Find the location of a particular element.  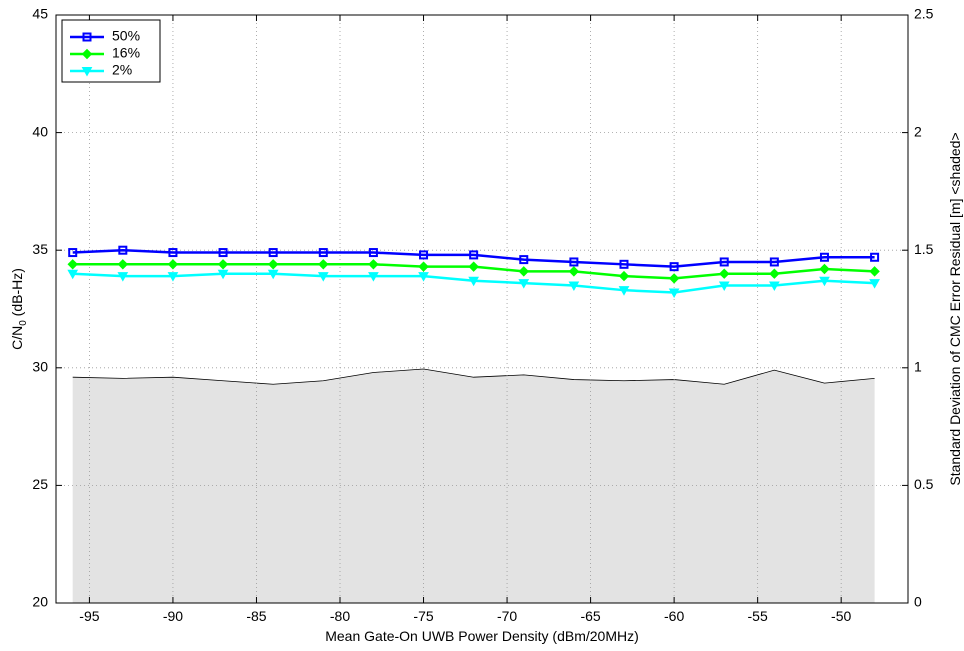

y-axis-label-subscript: 0 is located at coordinates (23, 323).